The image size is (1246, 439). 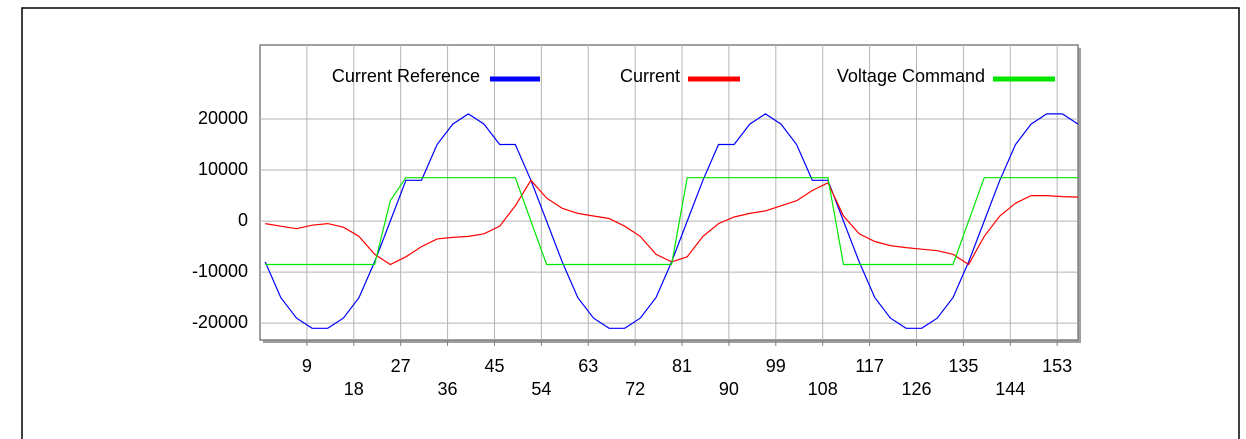 What do you see at coordinates (354, 389) in the screenshot?
I see `x-tick-label: 18` at bounding box center [354, 389].